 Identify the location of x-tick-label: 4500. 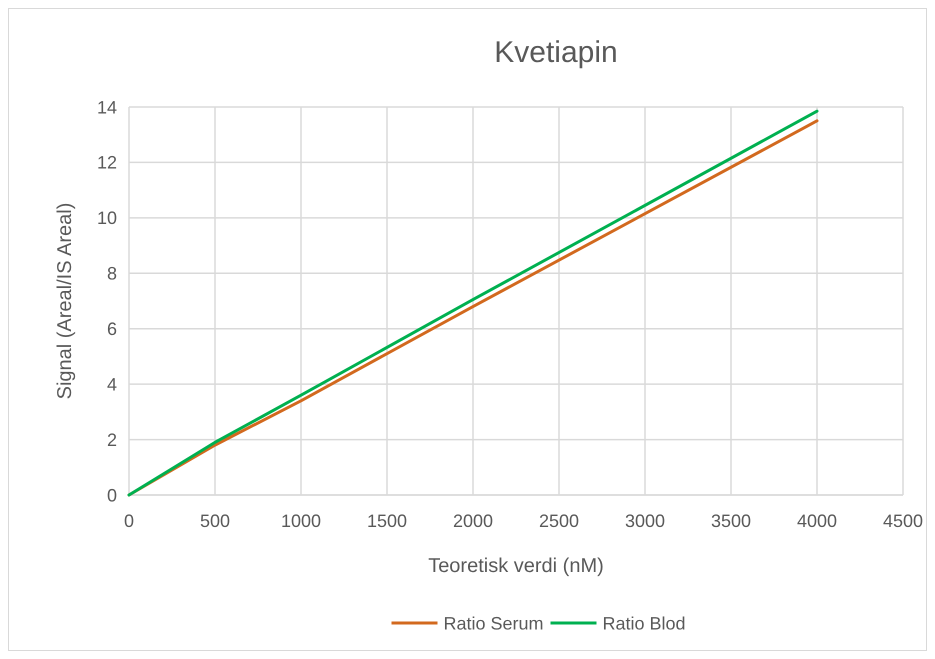
(903, 521).